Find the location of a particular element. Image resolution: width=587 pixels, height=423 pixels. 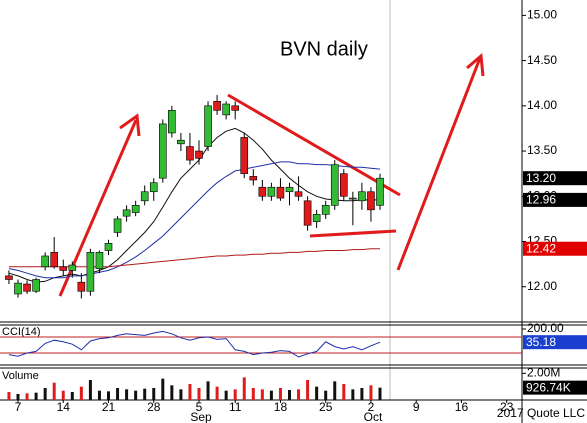

price-label: 12.42 is located at coordinates (541, 248).